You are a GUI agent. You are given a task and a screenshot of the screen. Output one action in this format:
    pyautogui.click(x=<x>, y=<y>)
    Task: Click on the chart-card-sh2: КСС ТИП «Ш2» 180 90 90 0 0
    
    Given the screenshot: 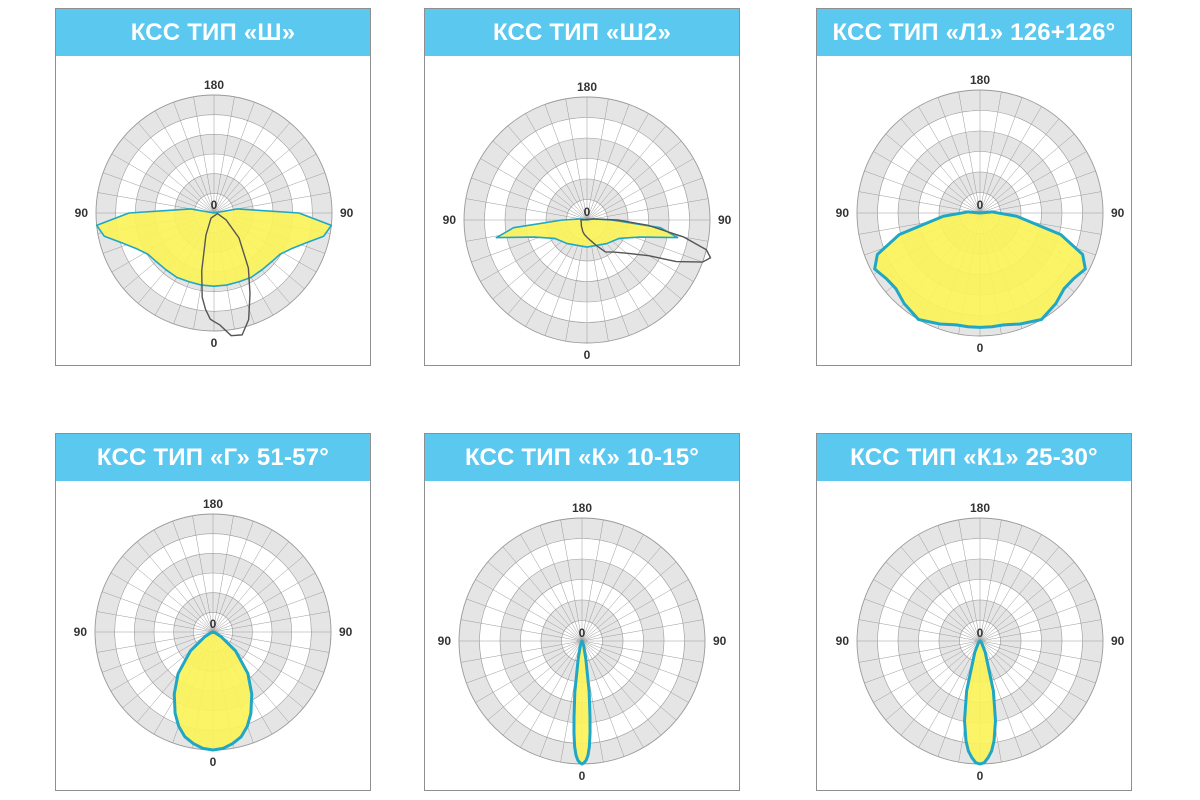 What is the action you would take?
    pyautogui.click(x=582, y=187)
    